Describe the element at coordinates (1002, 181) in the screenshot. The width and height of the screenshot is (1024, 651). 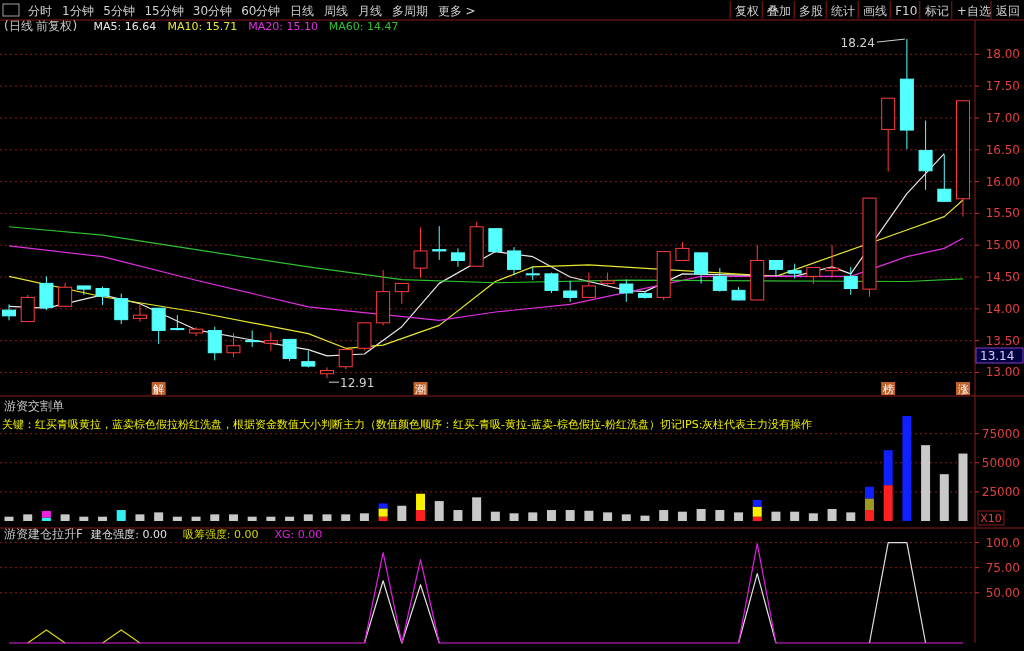
I see `y-tick-label: 16.00` at that location.